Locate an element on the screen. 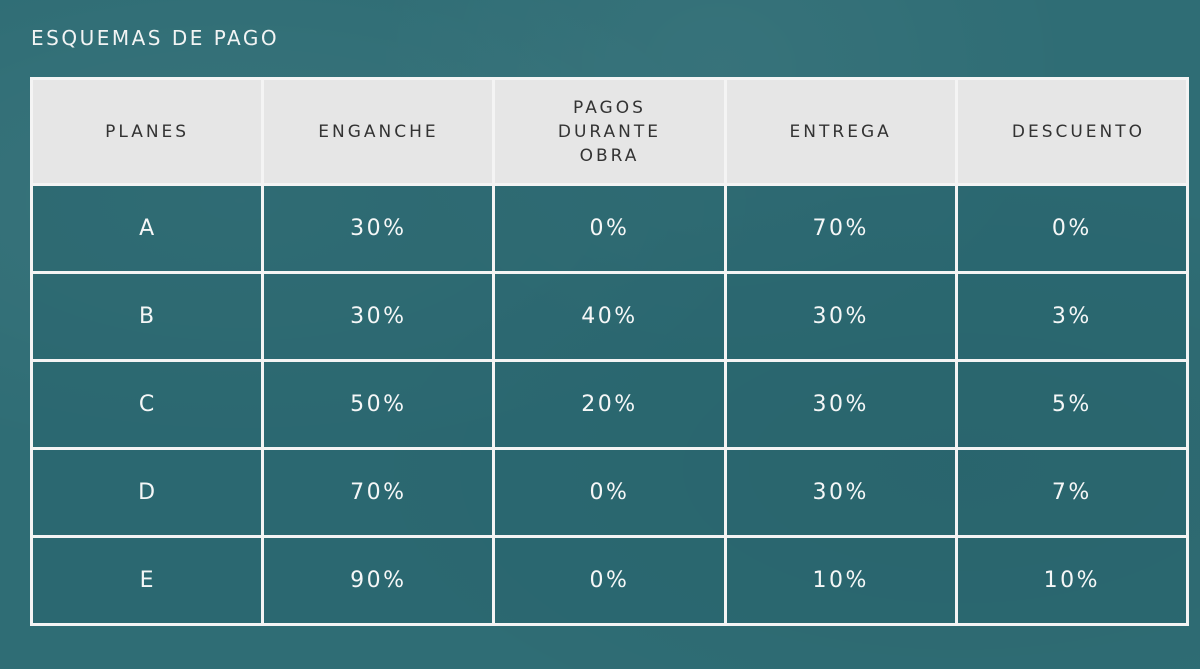  table-row: C 50% 20% 30% 5% is located at coordinates (609, 404).